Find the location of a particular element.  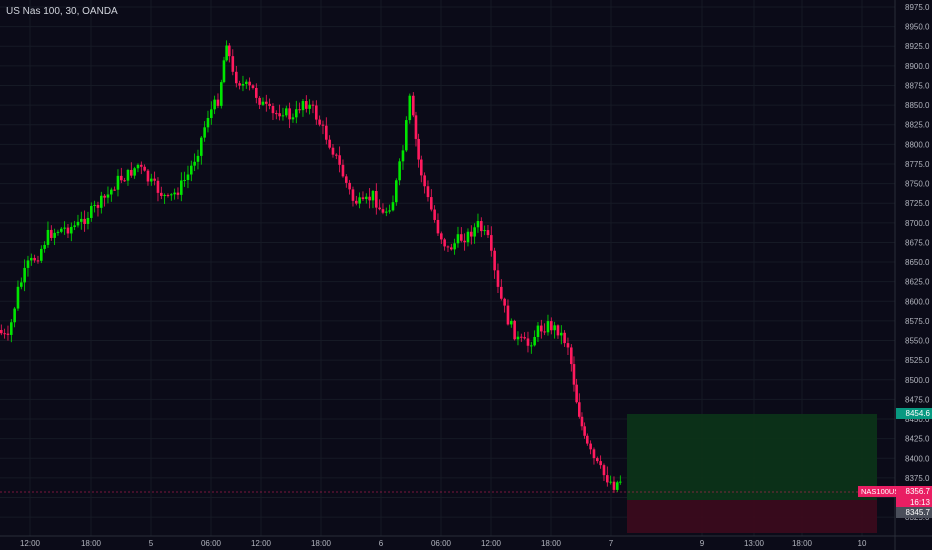

take-profit-zone is located at coordinates (752, 457).